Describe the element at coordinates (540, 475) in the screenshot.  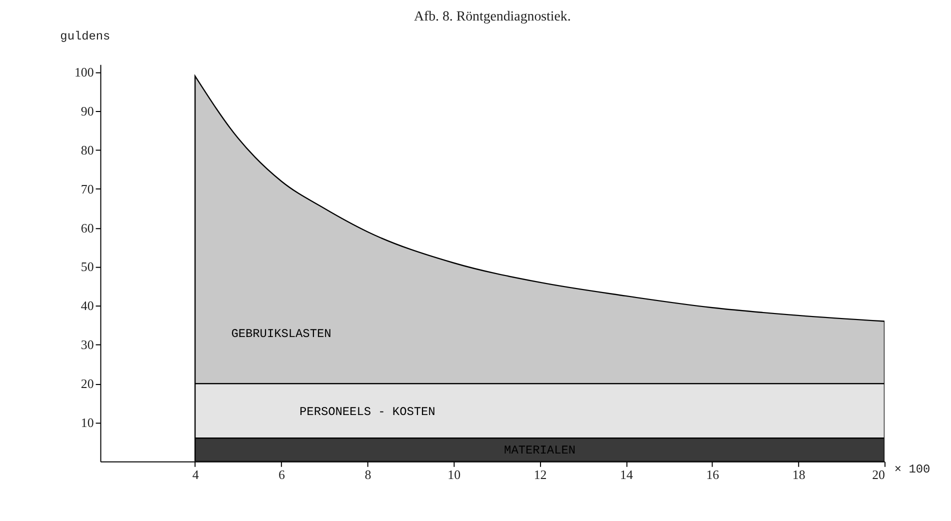
I see `x-tick-label: 12` at that location.